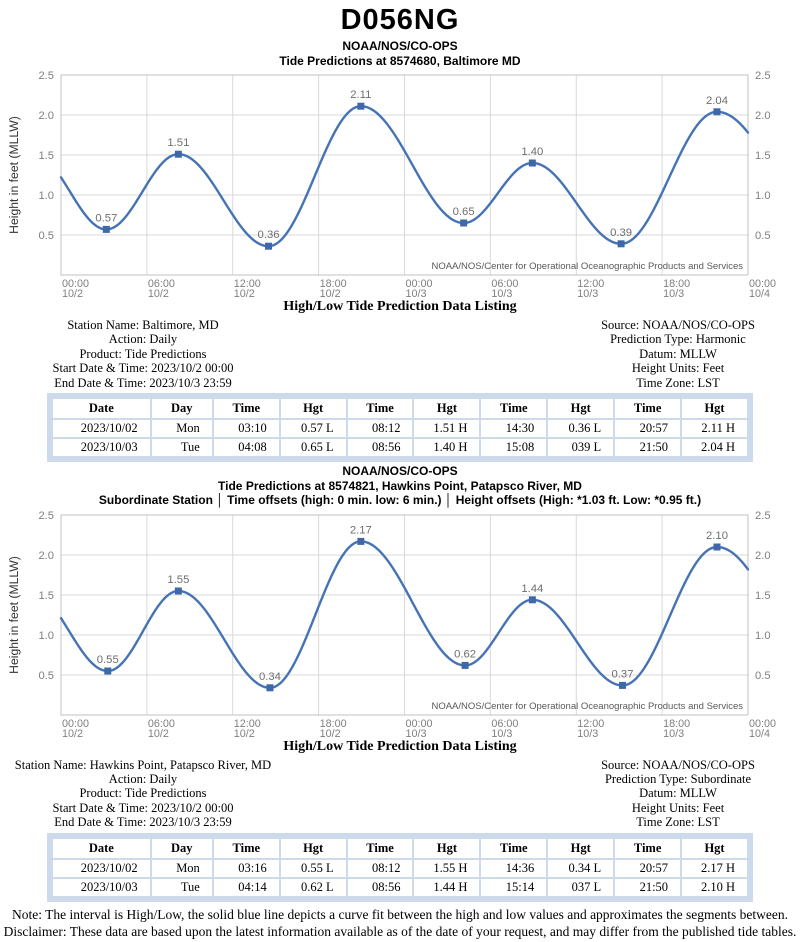 The width and height of the screenshot is (800, 942). What do you see at coordinates (714, 887) in the screenshot?
I see `table-cell: 2.10 H` at bounding box center [714, 887].